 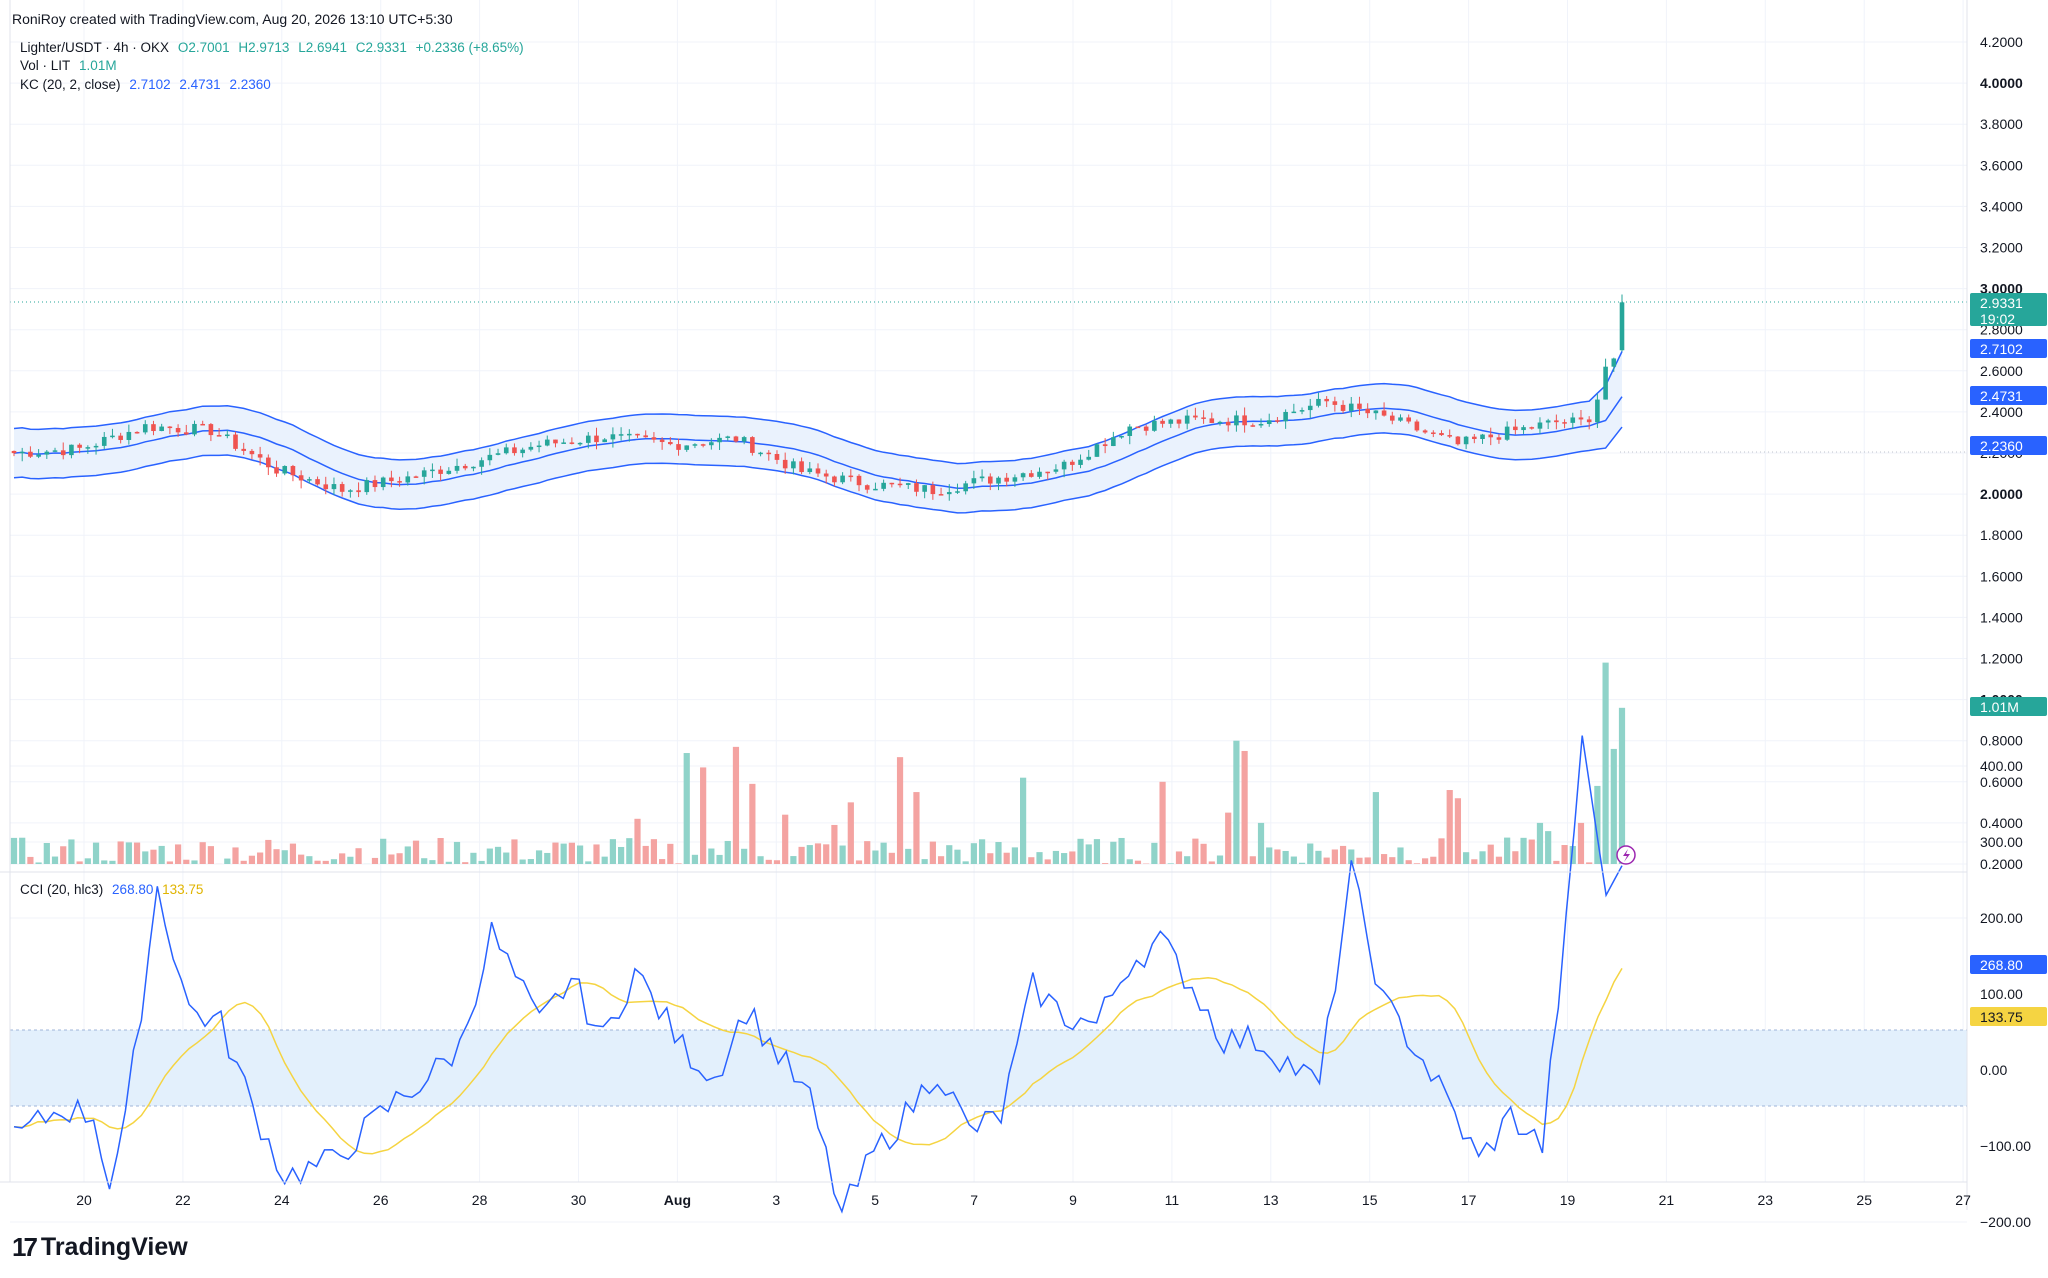 What do you see at coordinates (203, 47) in the screenshot?
I see `ohlc-open: O2.7001` at bounding box center [203, 47].